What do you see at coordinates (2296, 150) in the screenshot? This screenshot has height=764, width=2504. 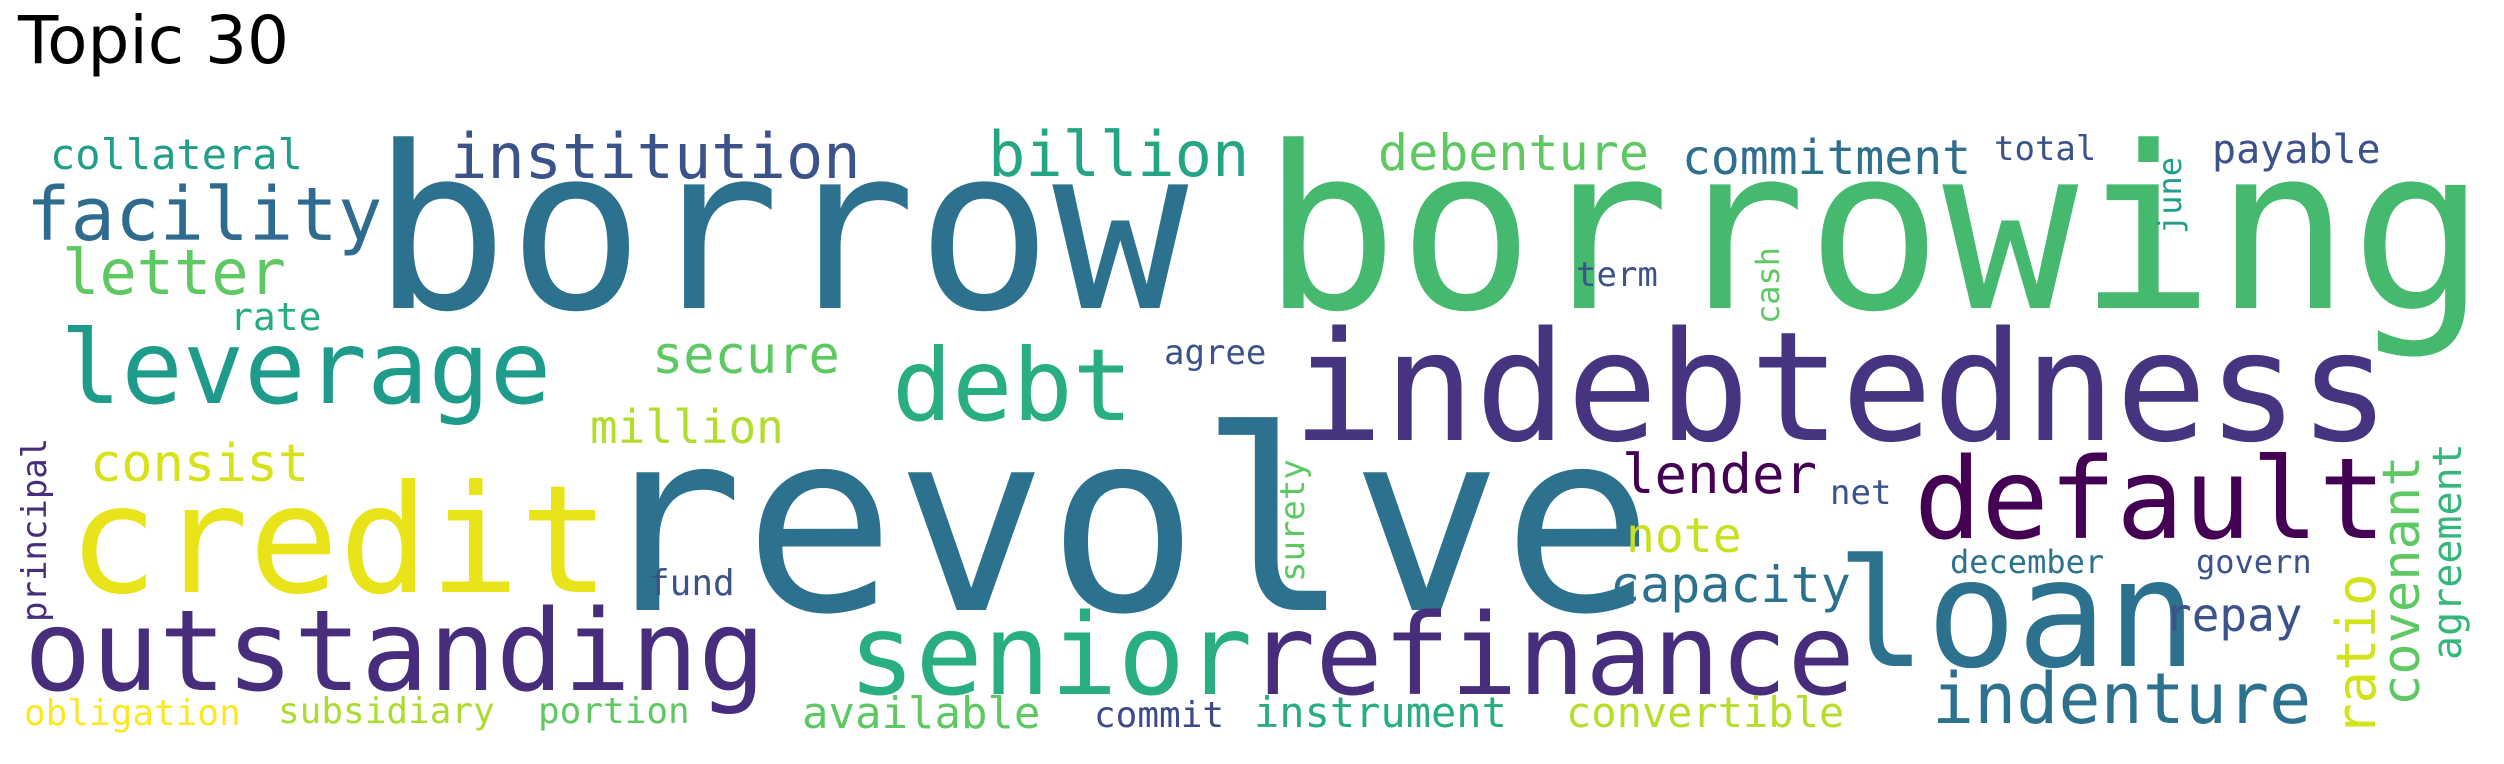 I see `word-payable: payable` at bounding box center [2296, 150].